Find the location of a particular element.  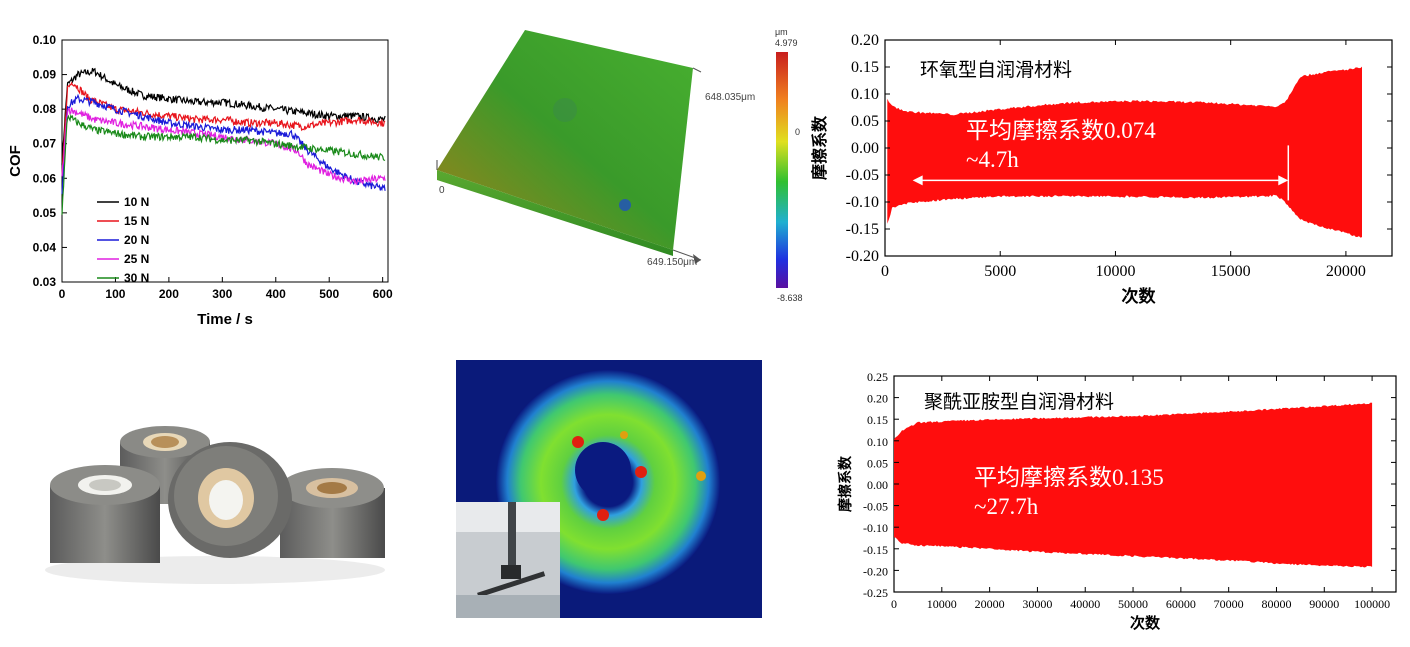

bearings-photo is located at coordinates (215, 500).